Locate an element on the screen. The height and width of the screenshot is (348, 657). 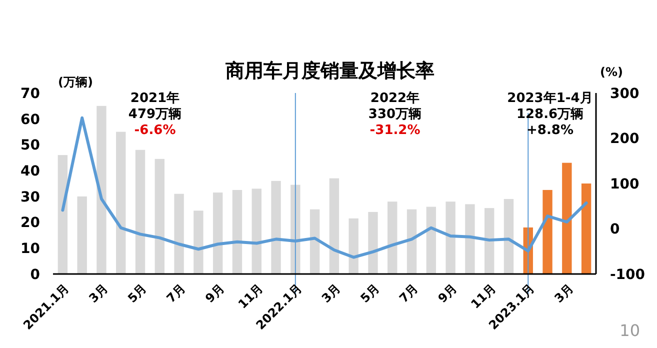
y-tick-label: 40 is located at coordinates (30, 171).